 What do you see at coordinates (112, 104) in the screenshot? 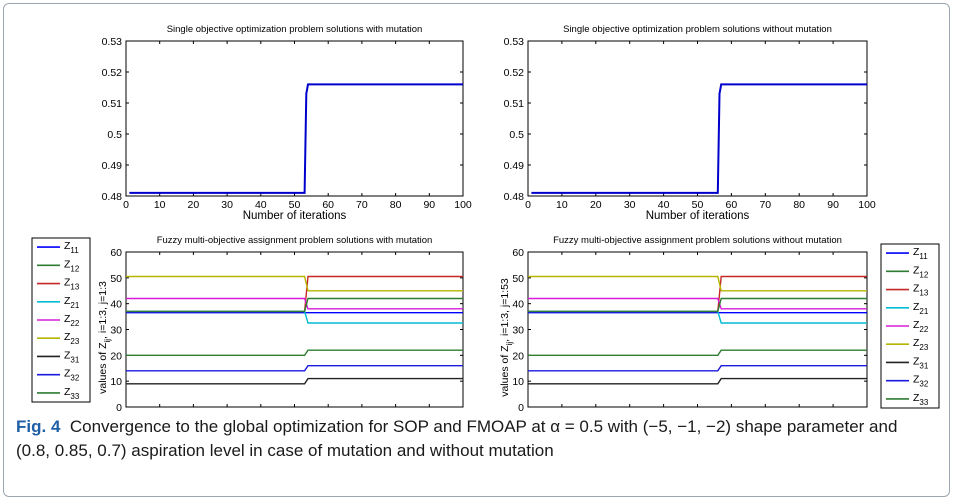
I see `y-tick-label: 0.51` at bounding box center [112, 104].